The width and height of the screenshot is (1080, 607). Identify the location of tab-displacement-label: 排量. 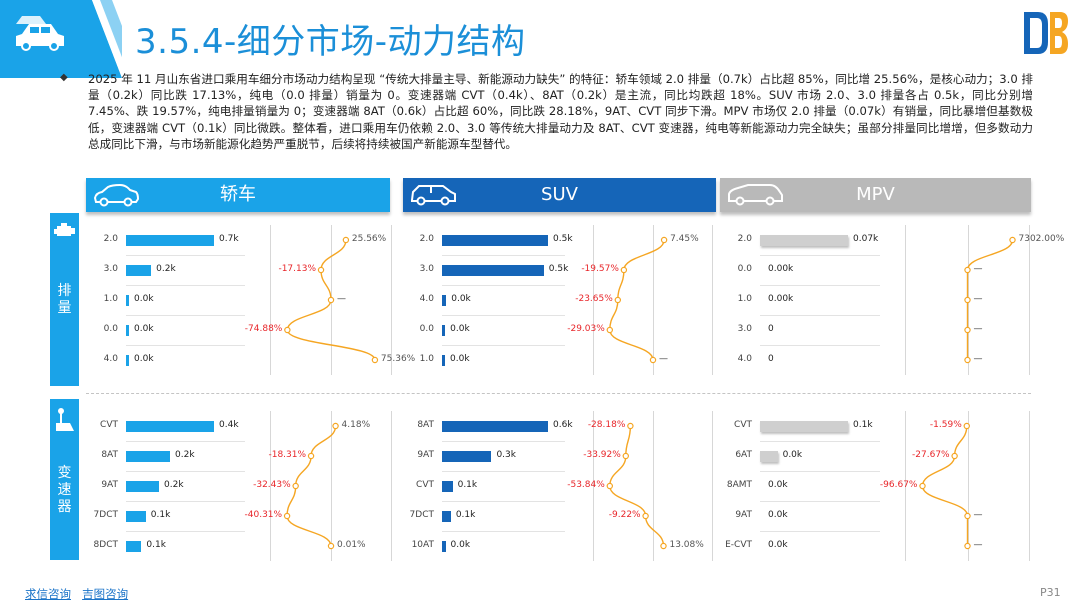
(64, 299).